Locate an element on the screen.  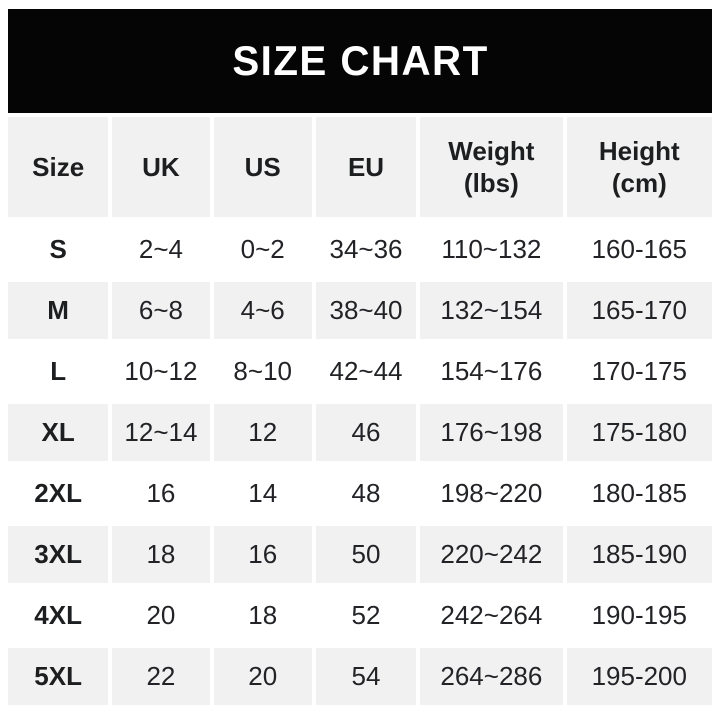
cell-3XL-uk: 18 is located at coordinates (161, 554).